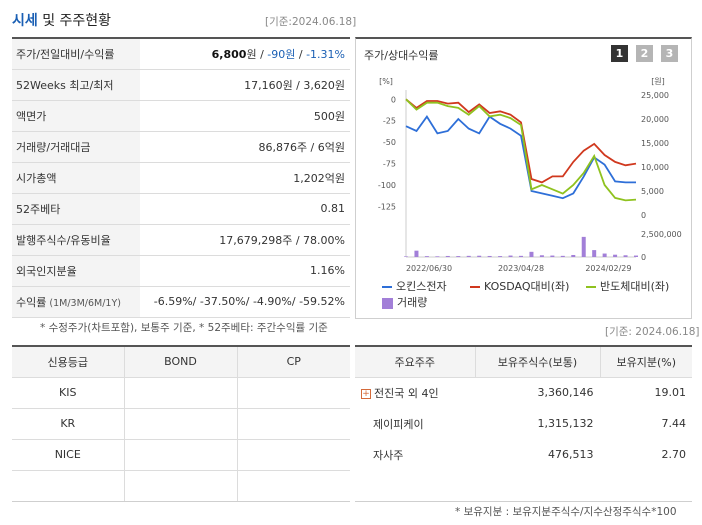  Describe the element at coordinates (245, 178) in the screenshot. I see `row-value: 1,202억원` at that location.